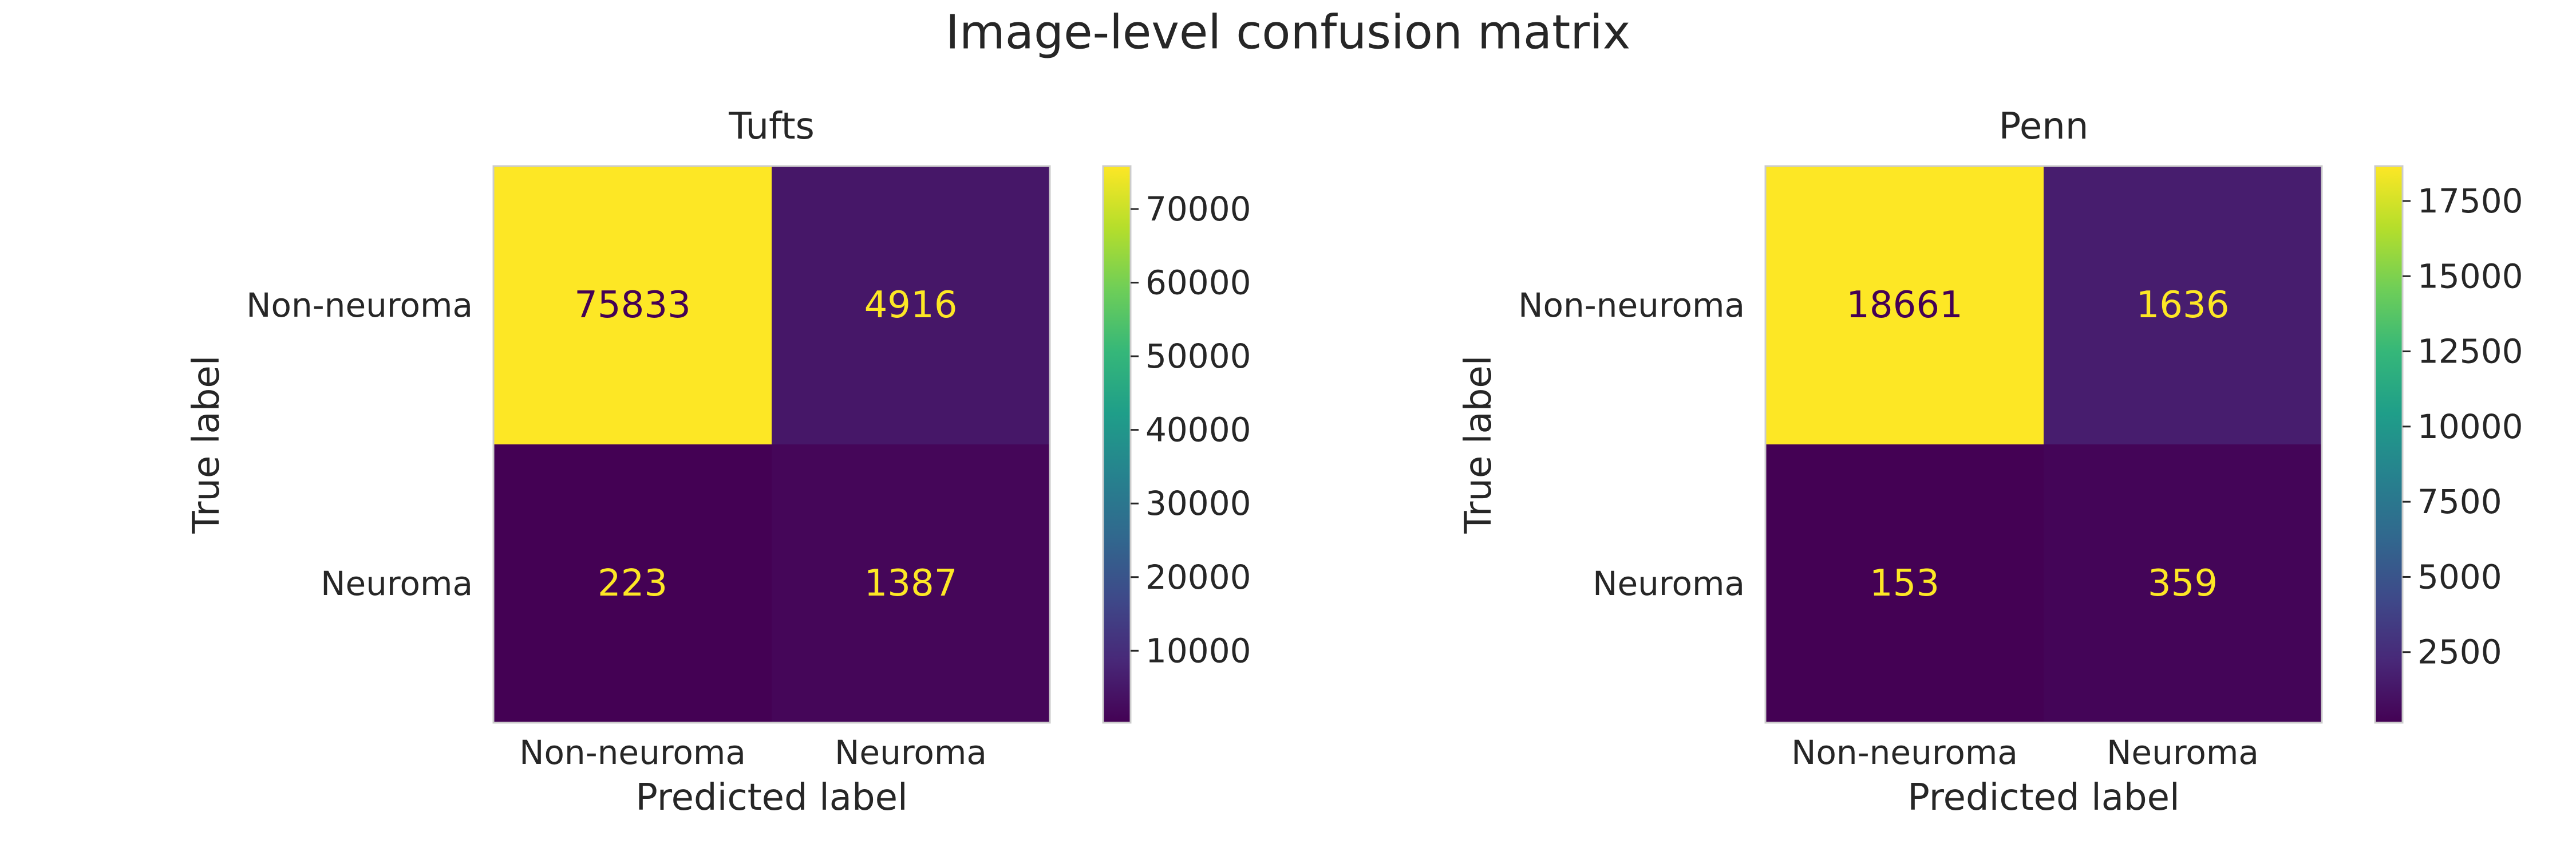 The height and width of the screenshot is (859, 2576). I want to click on colorbar-tick-label: 70000, so click(1198, 209).